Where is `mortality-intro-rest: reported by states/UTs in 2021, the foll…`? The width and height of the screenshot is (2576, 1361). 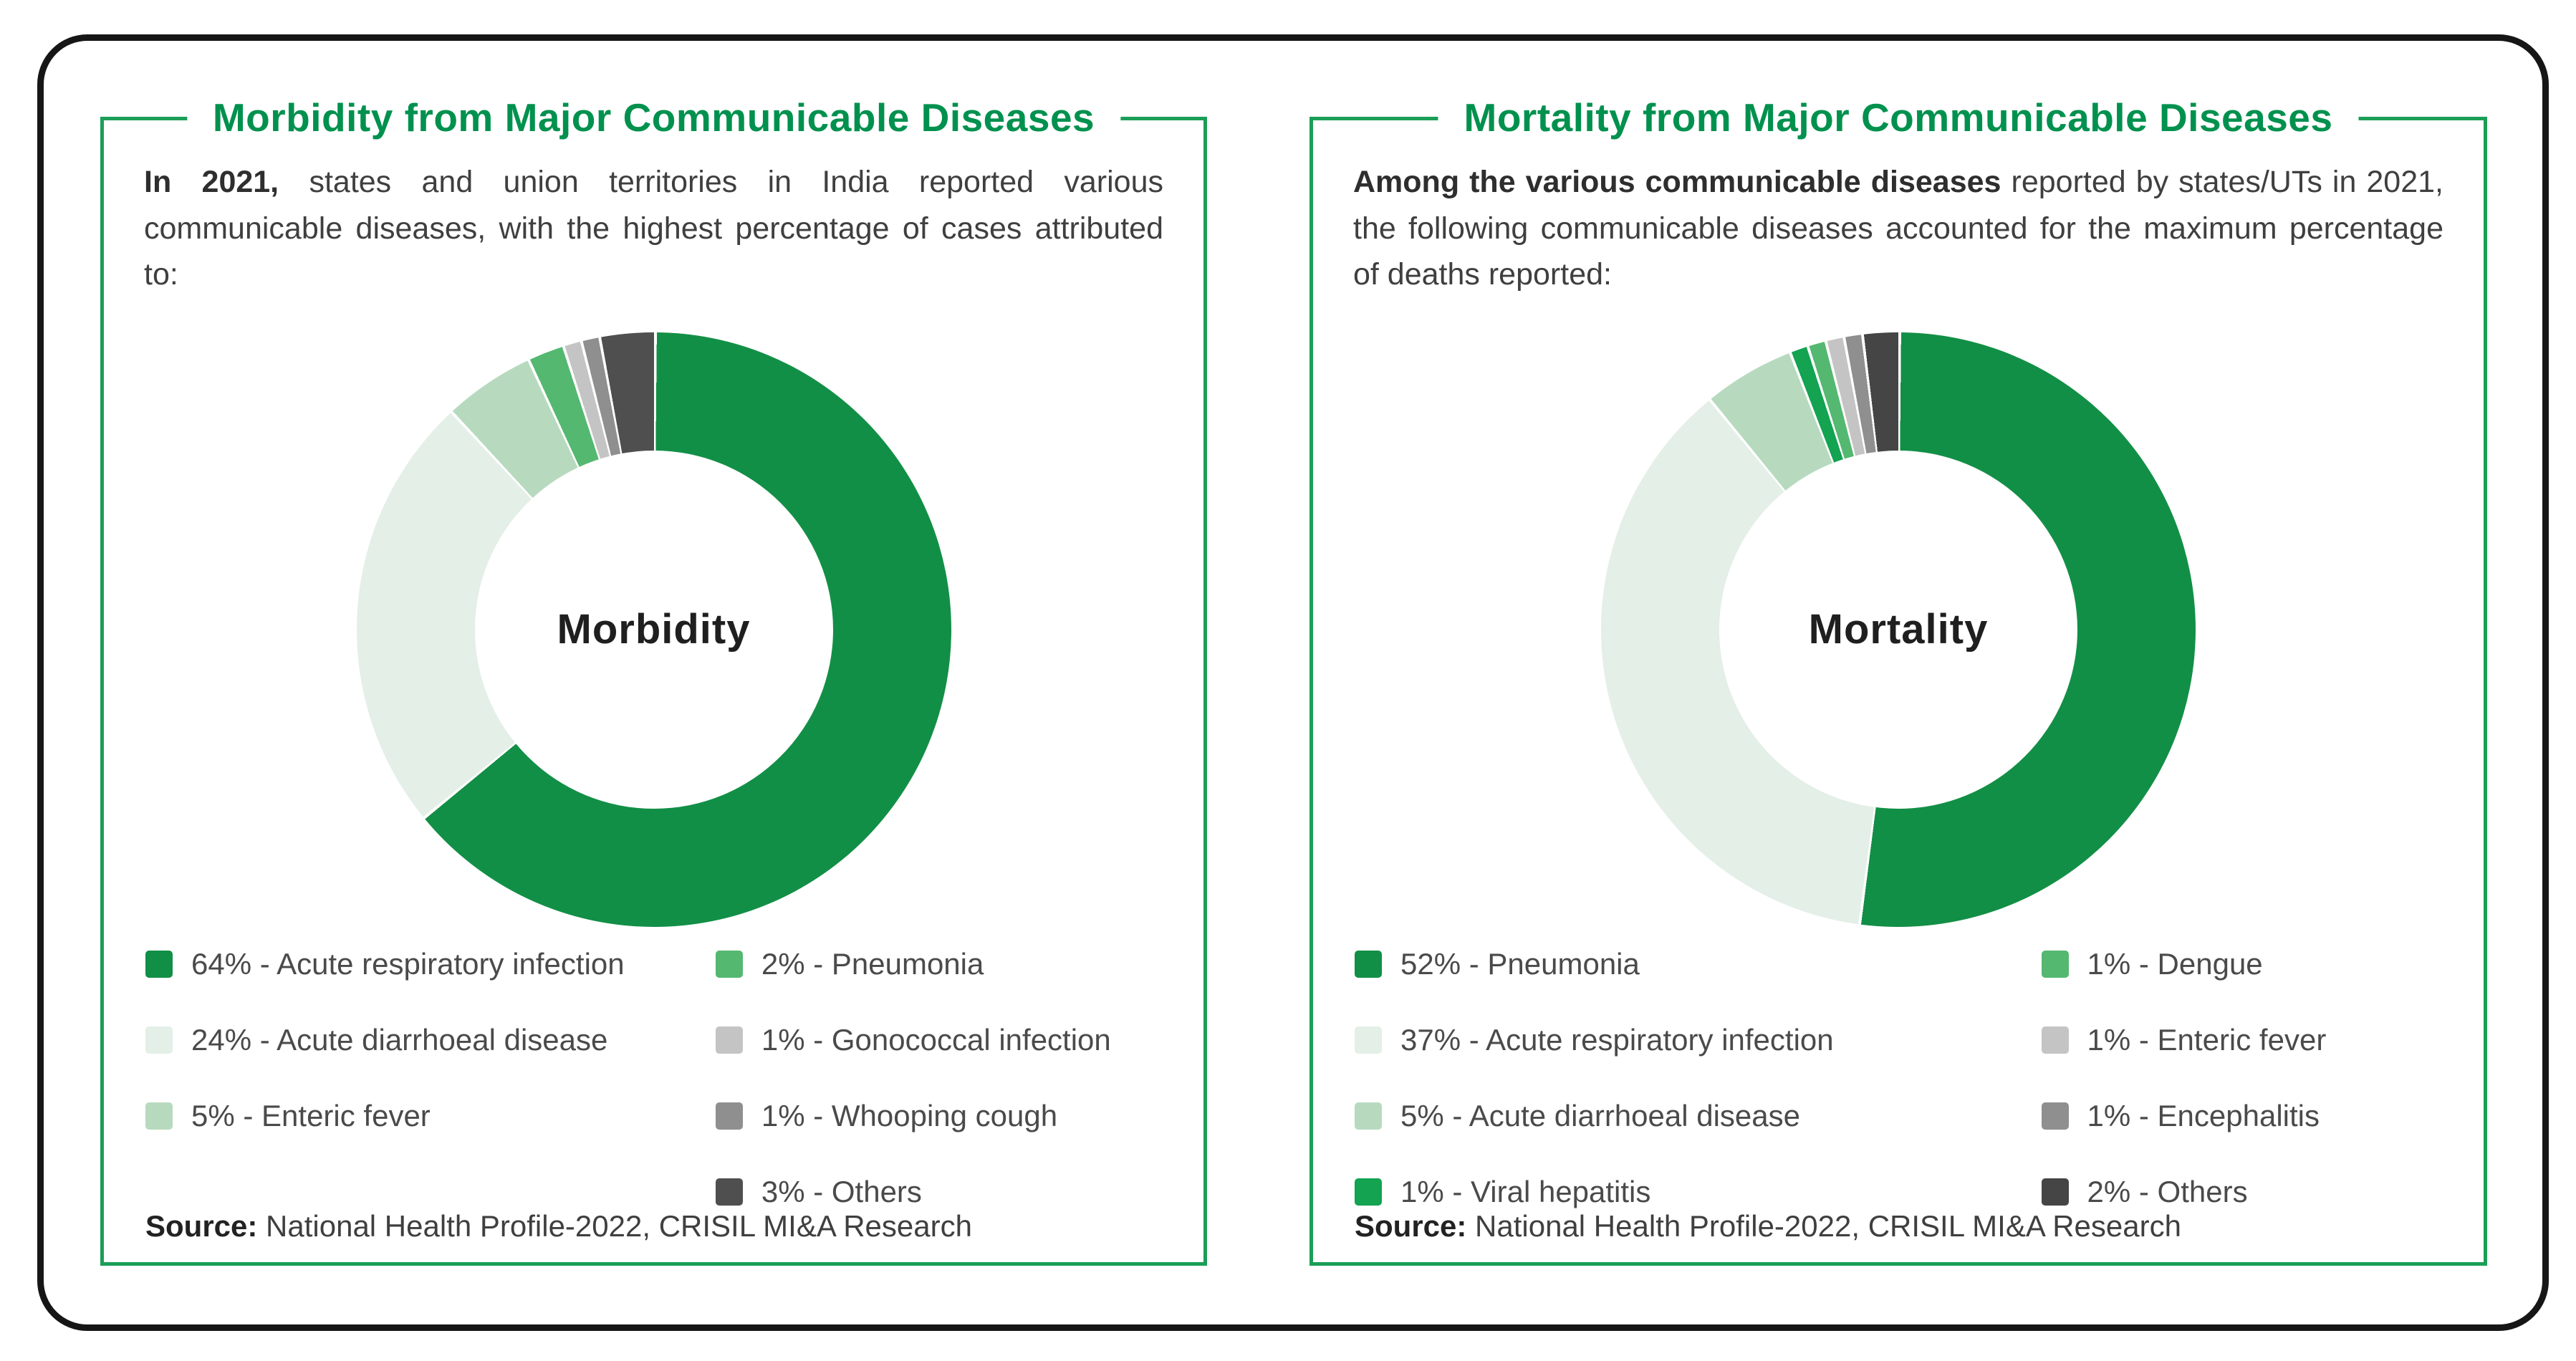
mortality-intro-rest: reported by states/UTs in 2021, the foll… is located at coordinates (1898, 229).